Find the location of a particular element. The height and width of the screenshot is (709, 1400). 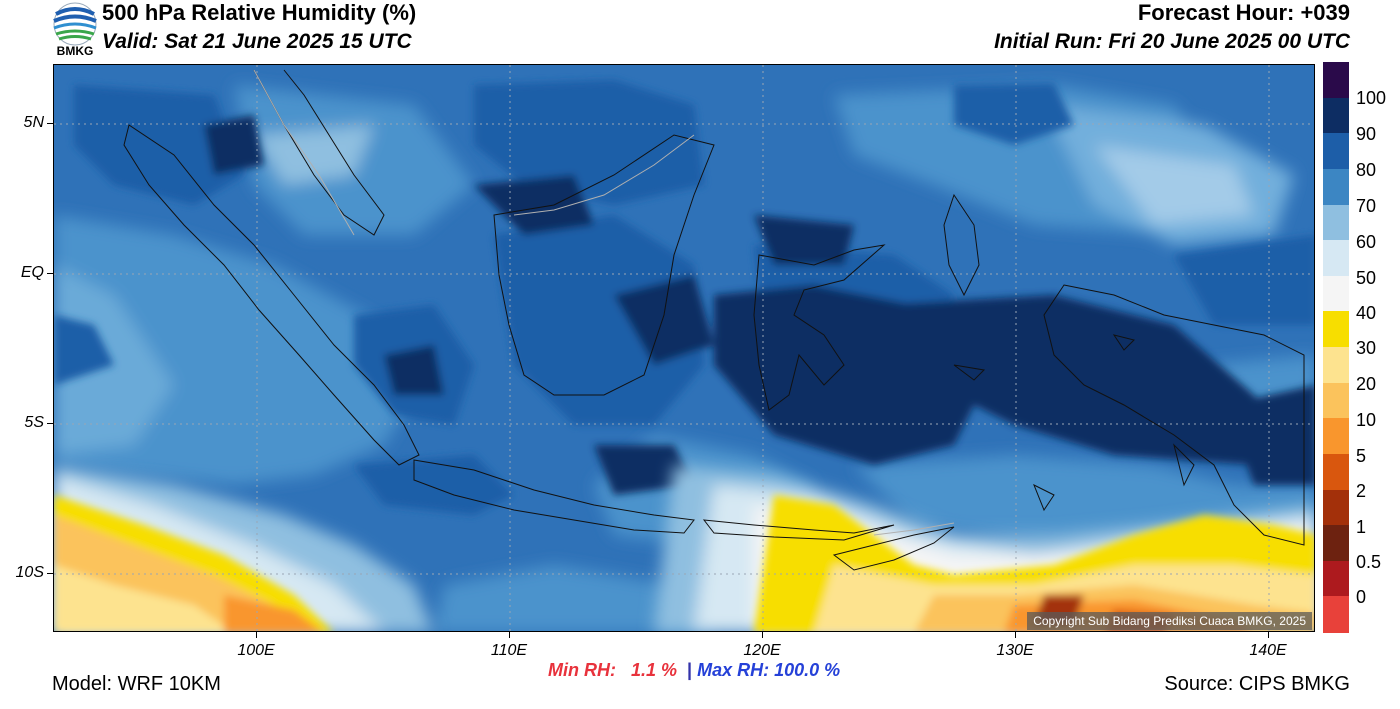

model-label: Model: WRF 10KM is located at coordinates (136, 684).